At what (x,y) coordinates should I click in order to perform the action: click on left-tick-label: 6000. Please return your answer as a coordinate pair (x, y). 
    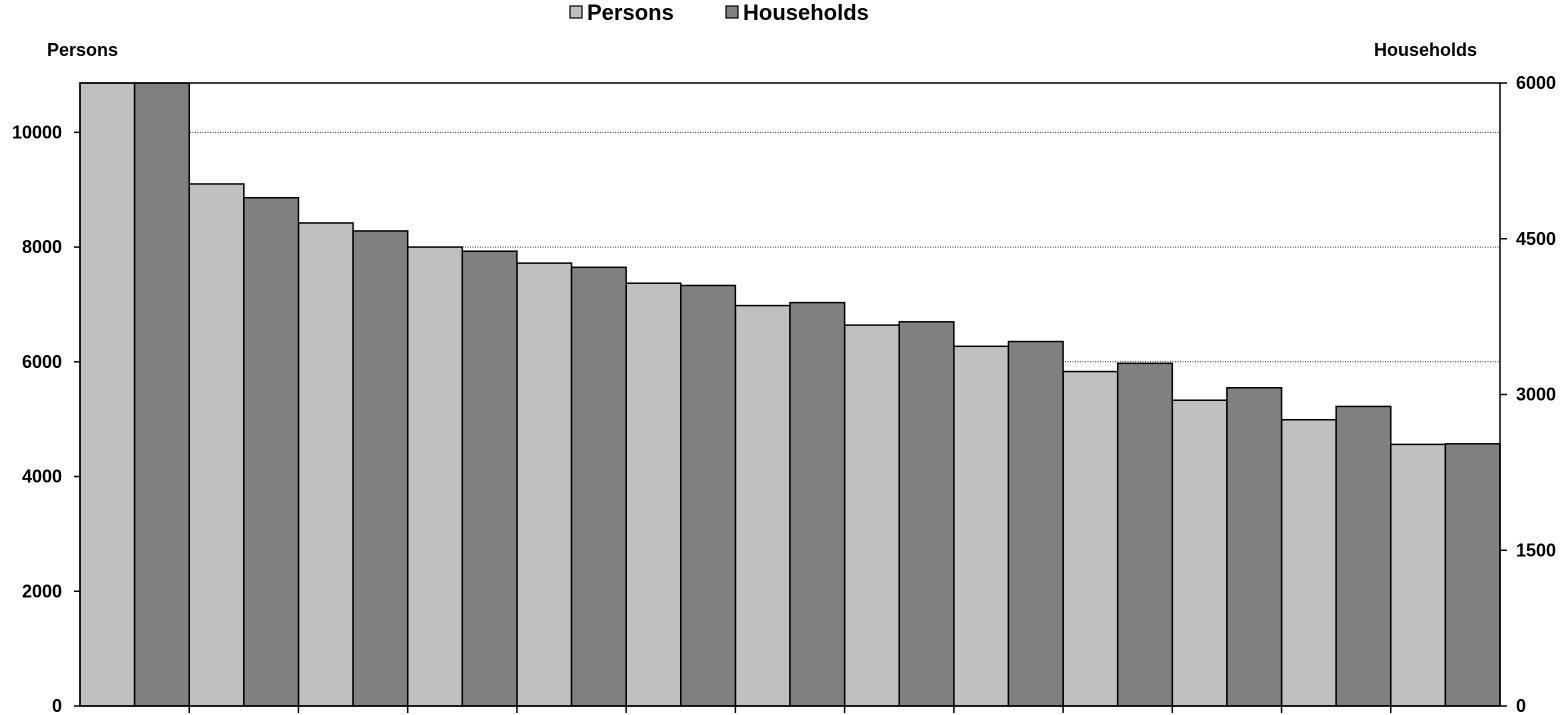
    Looking at the image, I should click on (42, 362).